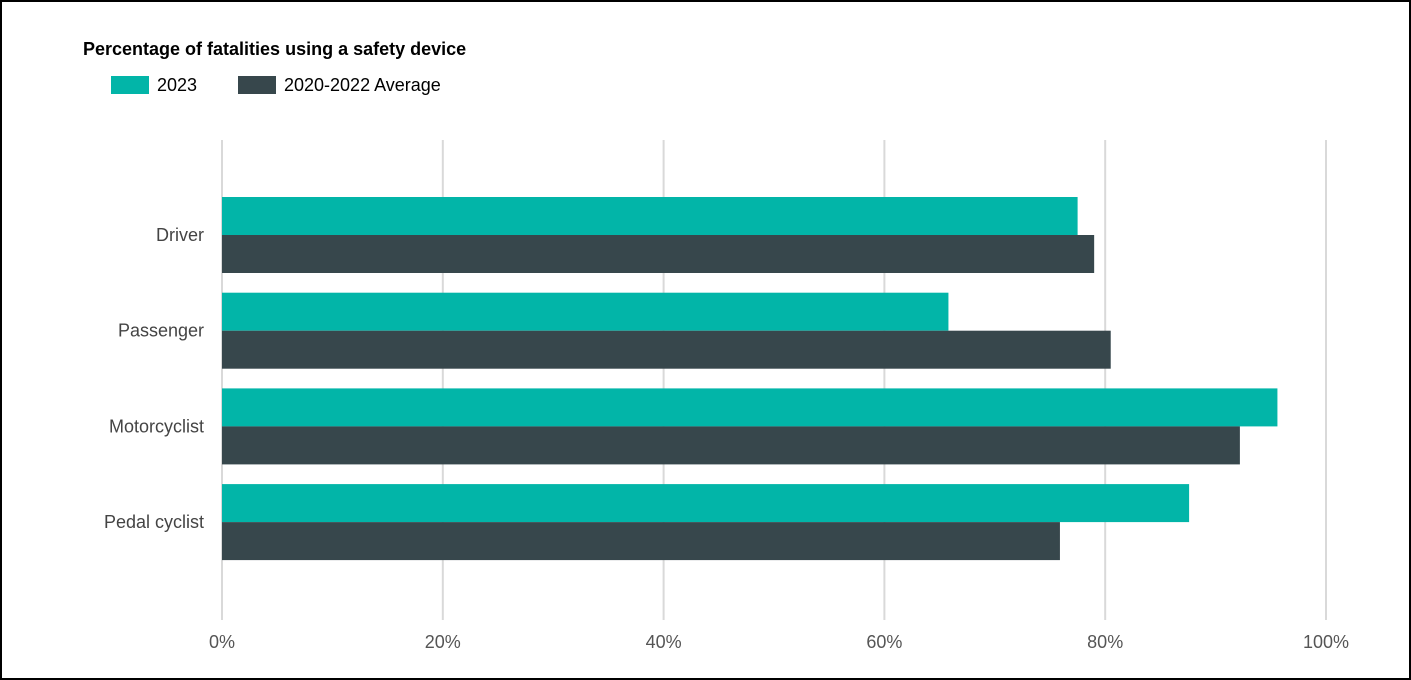  What do you see at coordinates (257, 85) in the screenshot?
I see `legend-swatch-average` at bounding box center [257, 85].